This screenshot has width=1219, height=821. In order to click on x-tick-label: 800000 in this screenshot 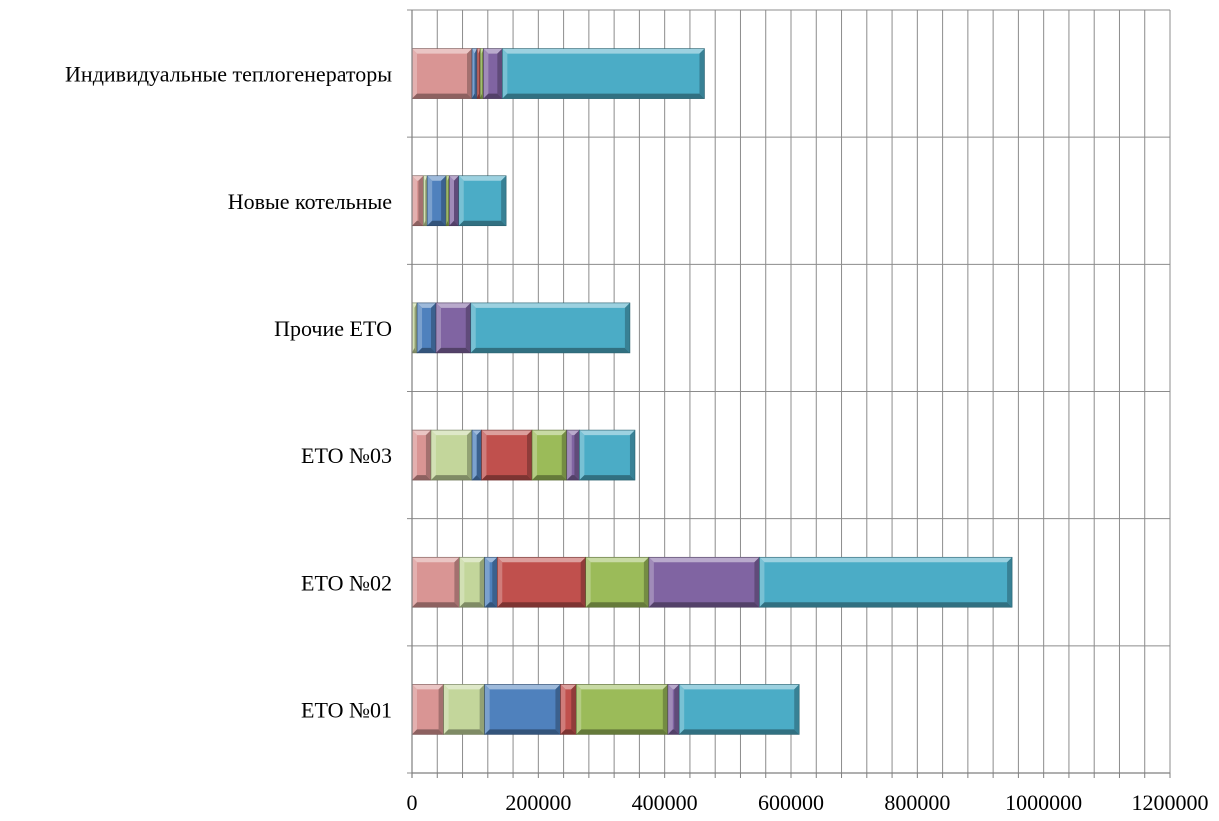, I will do `click(917, 802)`.